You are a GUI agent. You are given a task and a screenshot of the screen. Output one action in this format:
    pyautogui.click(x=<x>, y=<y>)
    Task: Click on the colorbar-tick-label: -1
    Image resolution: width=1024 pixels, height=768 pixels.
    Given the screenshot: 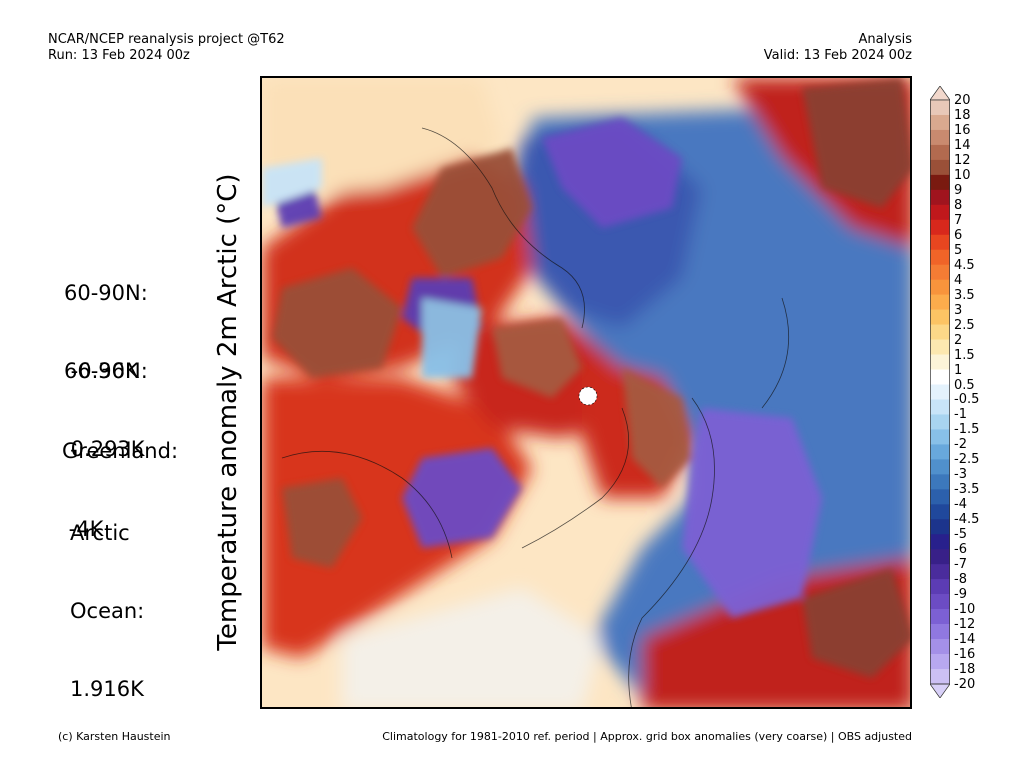 What is the action you would take?
    pyautogui.click(x=960, y=415)
    